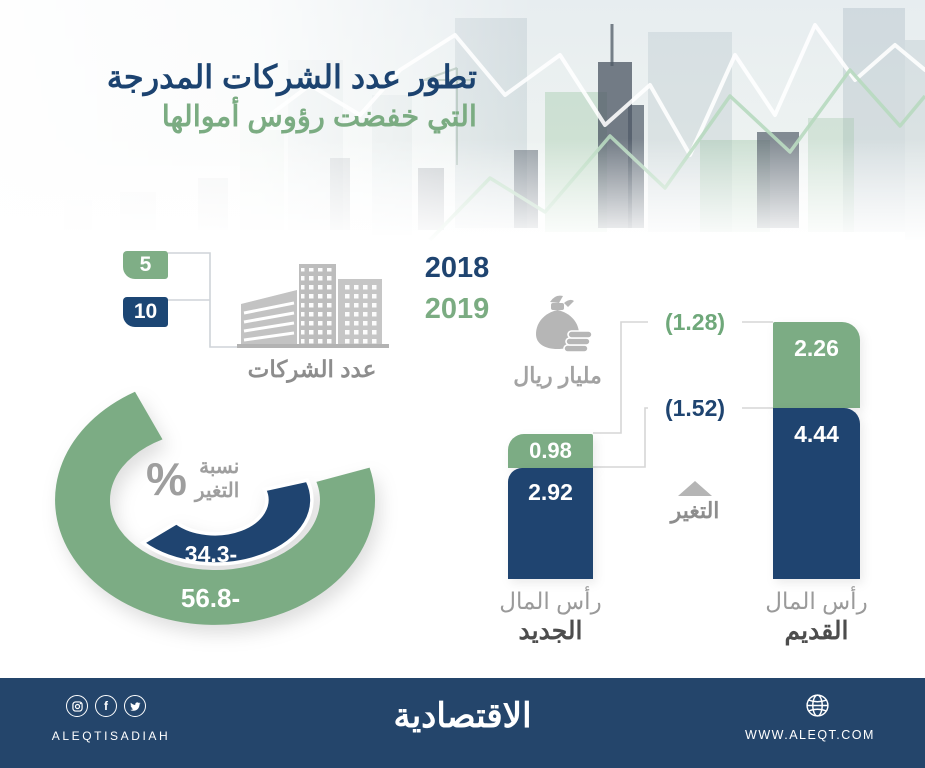 The image size is (925, 768). I want to click on title-line-2: التي خفضت رؤوس أموالها, so click(319, 117).